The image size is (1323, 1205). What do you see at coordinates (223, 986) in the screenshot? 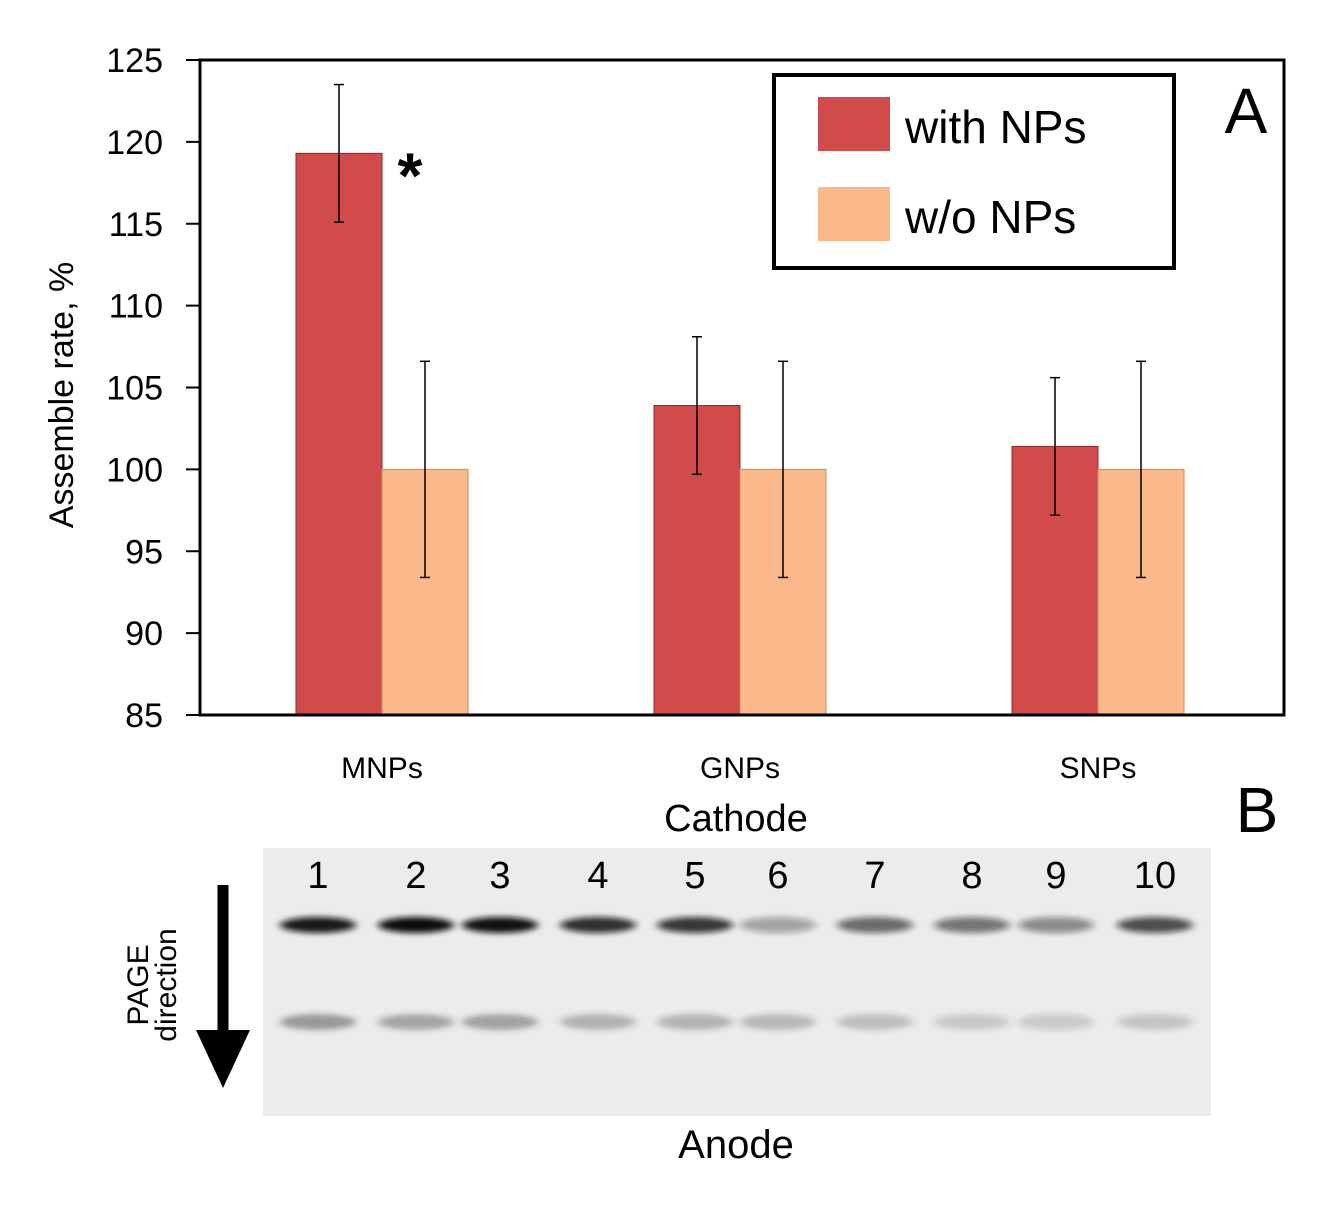
I see `page-direction-arrow` at bounding box center [223, 986].